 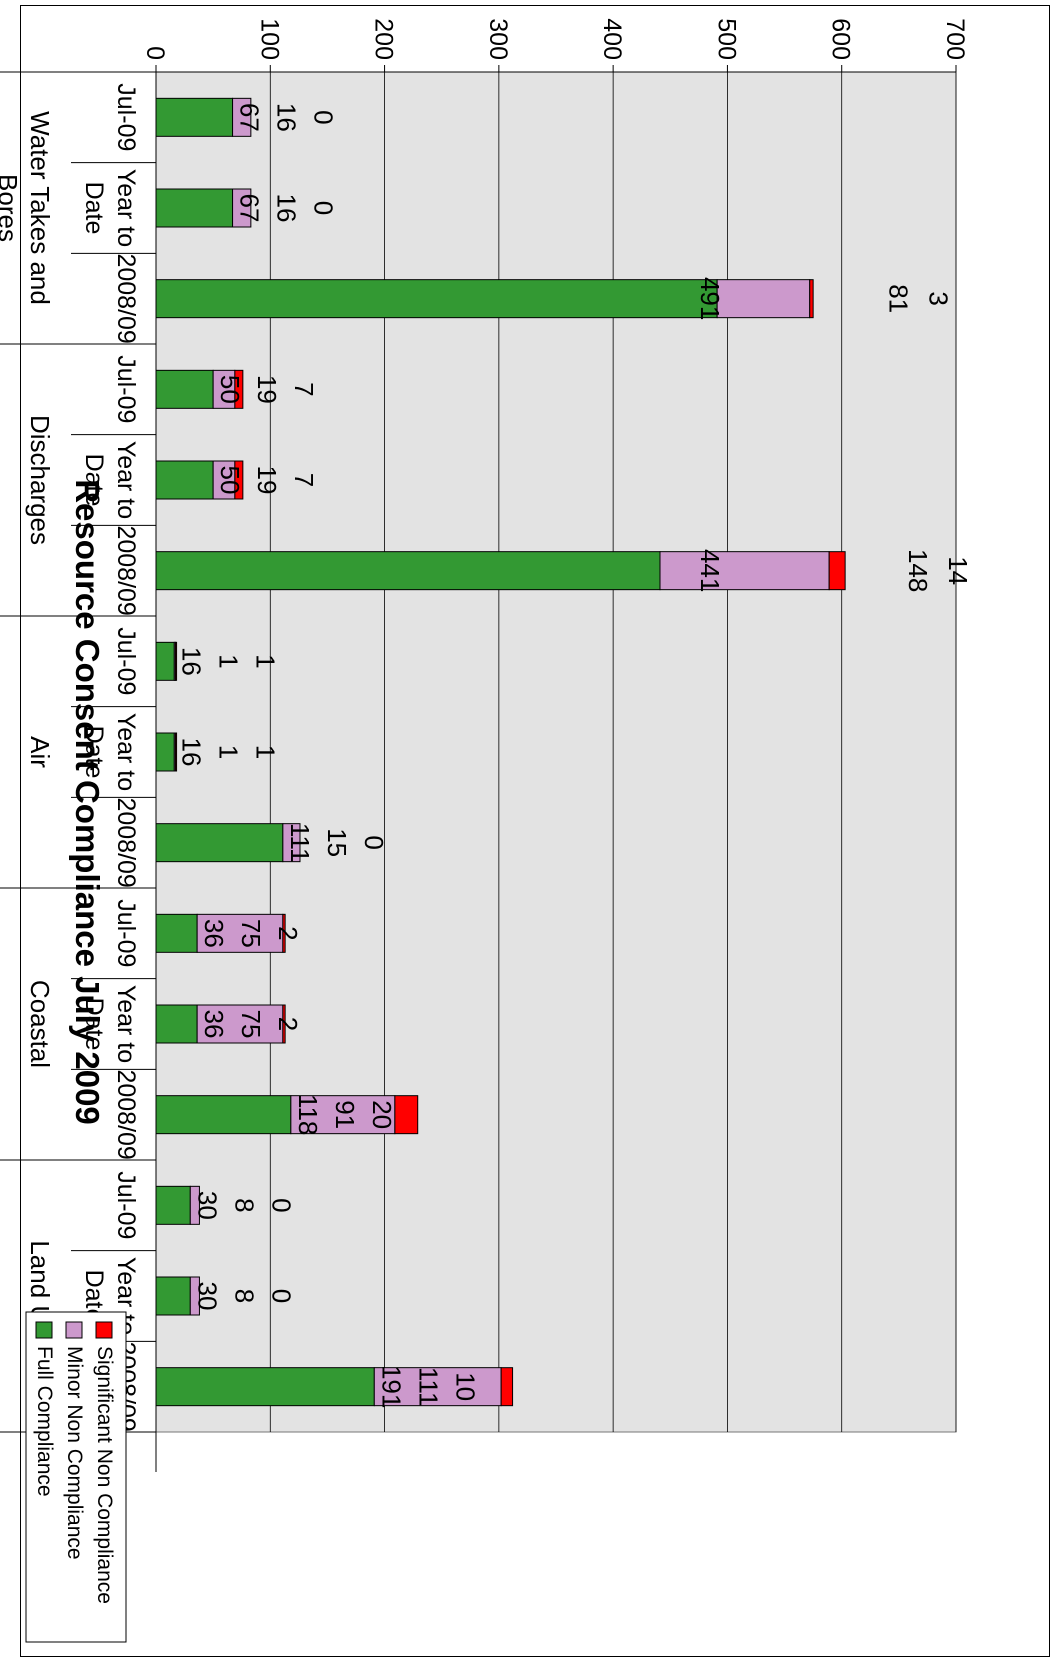 I want to click on group-label: Discharges, so click(x=40, y=480).